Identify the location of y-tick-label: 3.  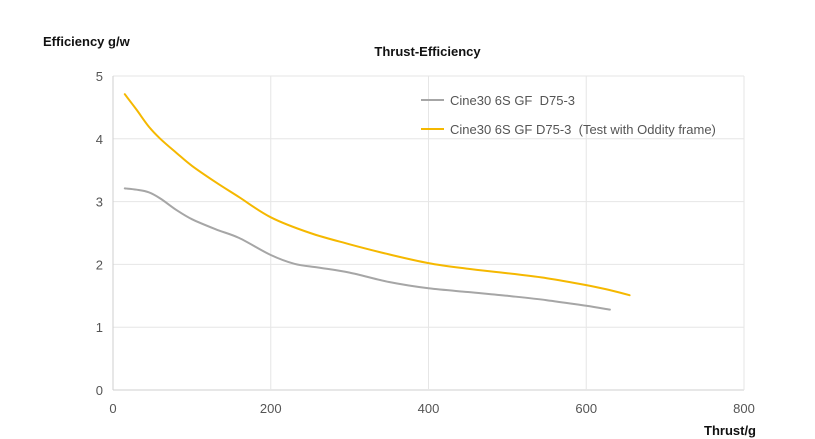
(99, 202).